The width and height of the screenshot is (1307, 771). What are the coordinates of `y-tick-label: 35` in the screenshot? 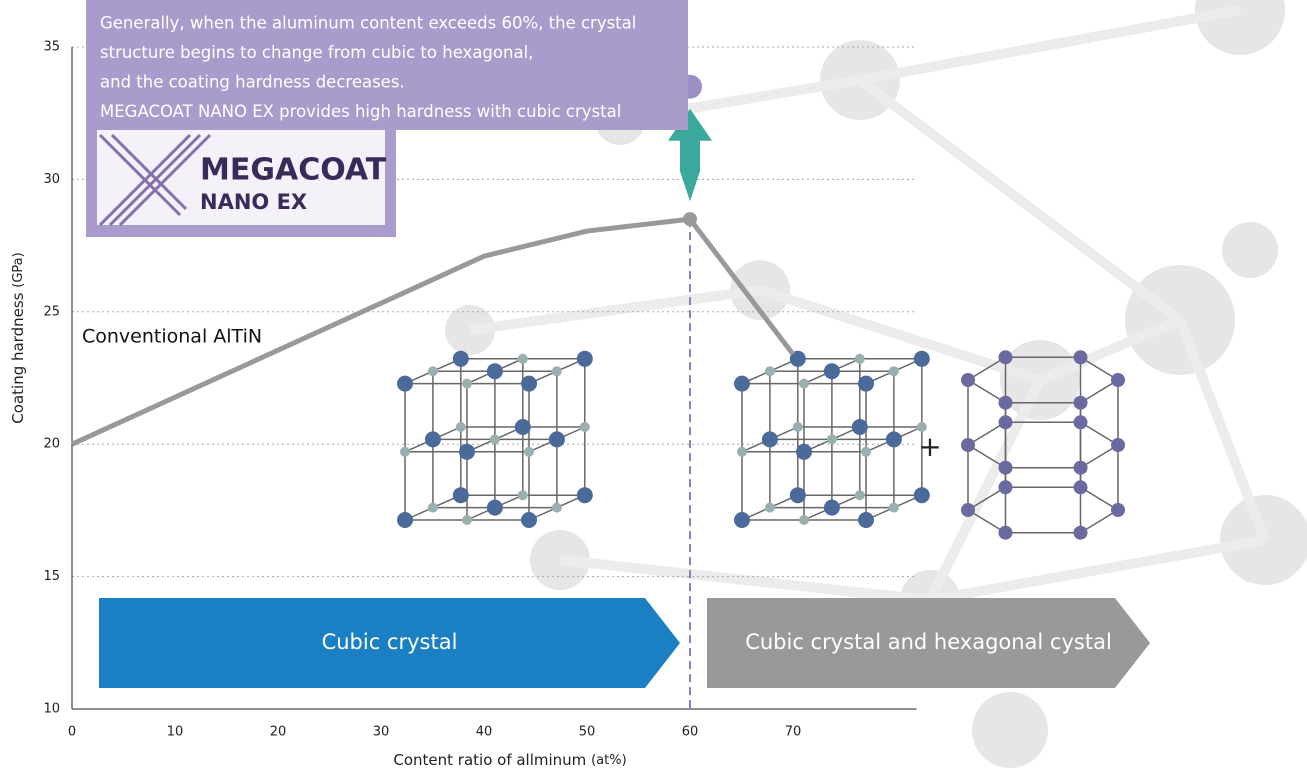 It's located at (51, 47).